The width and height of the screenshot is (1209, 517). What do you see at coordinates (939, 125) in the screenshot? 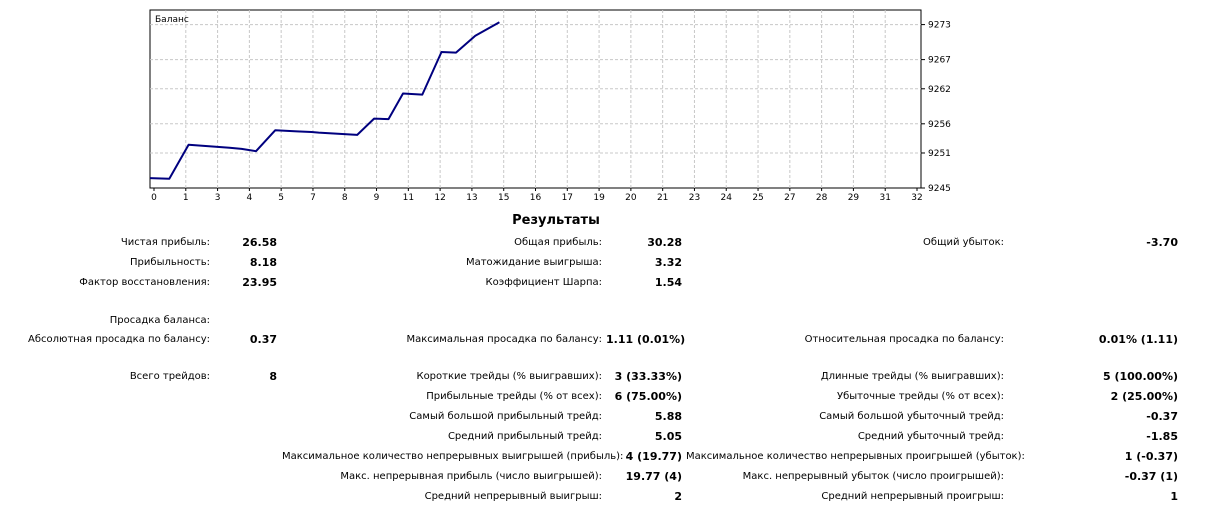
I see `y-tick-label: 9256` at bounding box center [939, 125].